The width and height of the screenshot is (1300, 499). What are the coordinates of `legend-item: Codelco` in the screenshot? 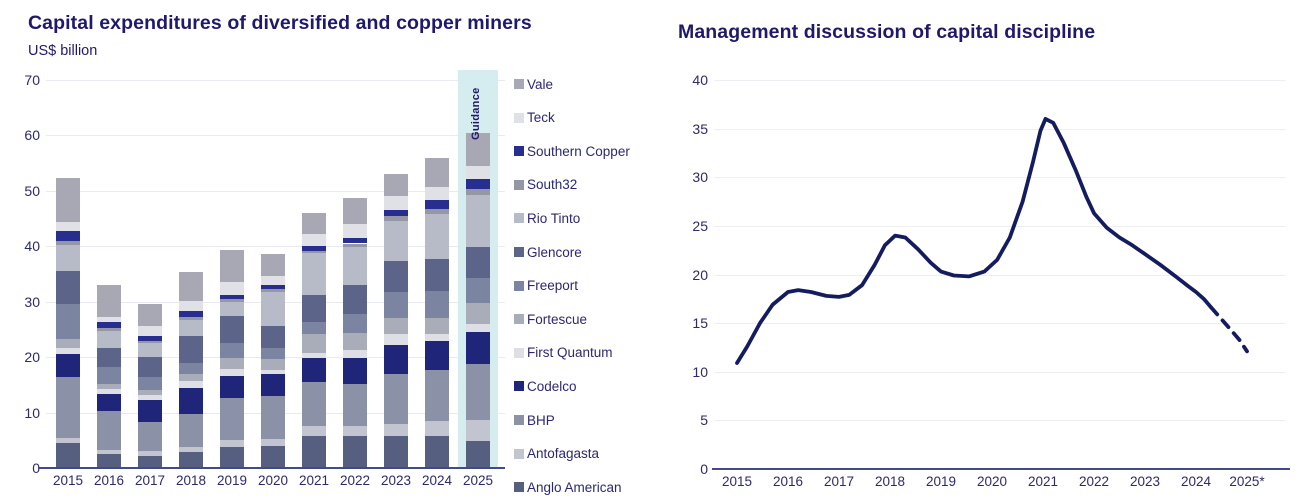 It's located at (545, 386).